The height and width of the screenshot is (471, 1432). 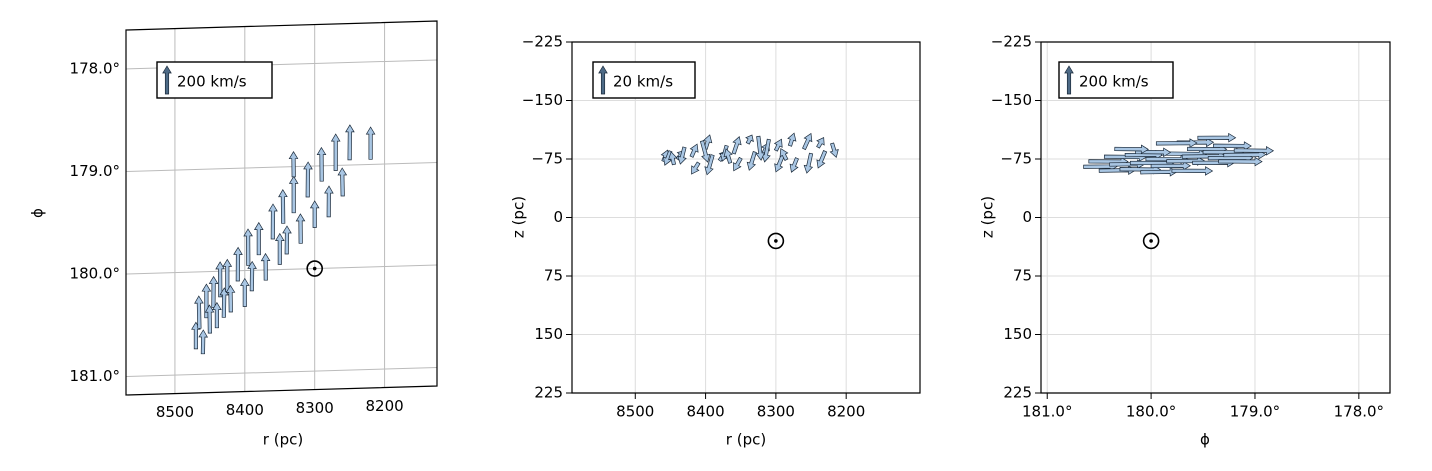 I want to click on x-axis-label: ϕ, so click(x=1205, y=440).